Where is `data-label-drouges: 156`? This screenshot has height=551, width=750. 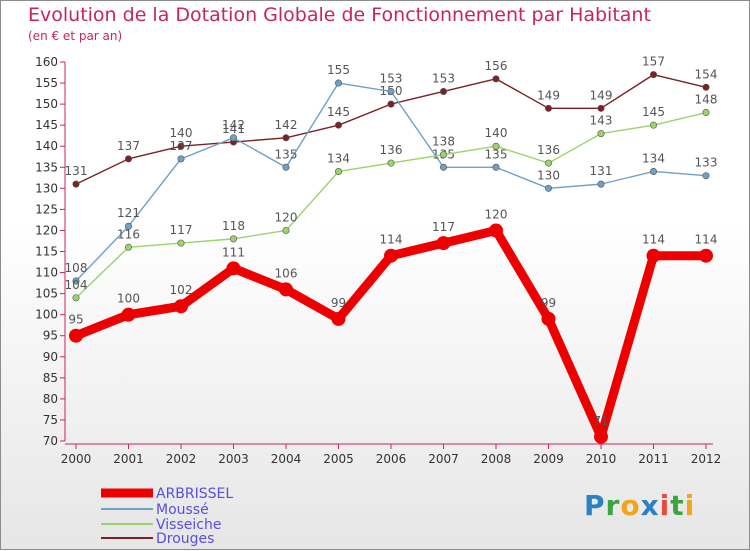 data-label-drouges: 156 is located at coordinates (496, 66).